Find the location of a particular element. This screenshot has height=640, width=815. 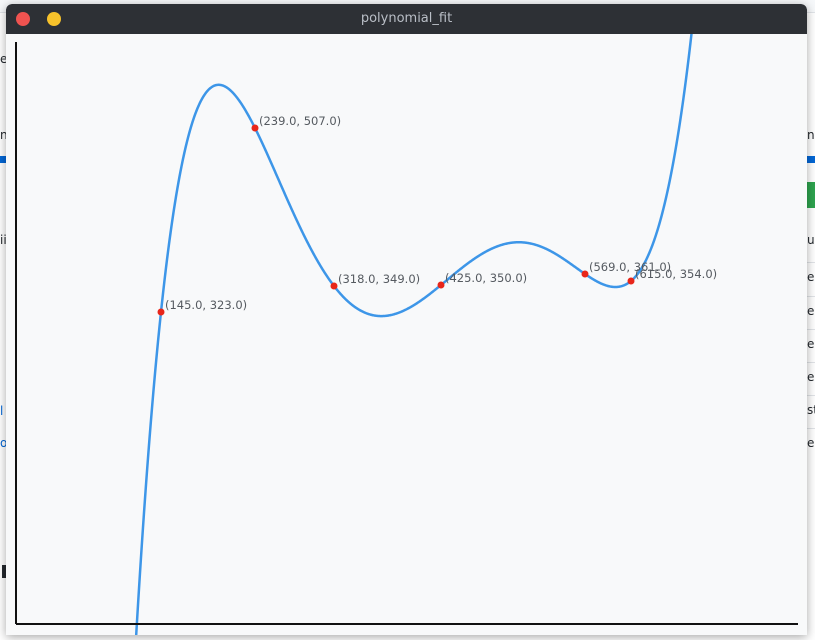

window-title: polynomial_fit is located at coordinates (406, 18).